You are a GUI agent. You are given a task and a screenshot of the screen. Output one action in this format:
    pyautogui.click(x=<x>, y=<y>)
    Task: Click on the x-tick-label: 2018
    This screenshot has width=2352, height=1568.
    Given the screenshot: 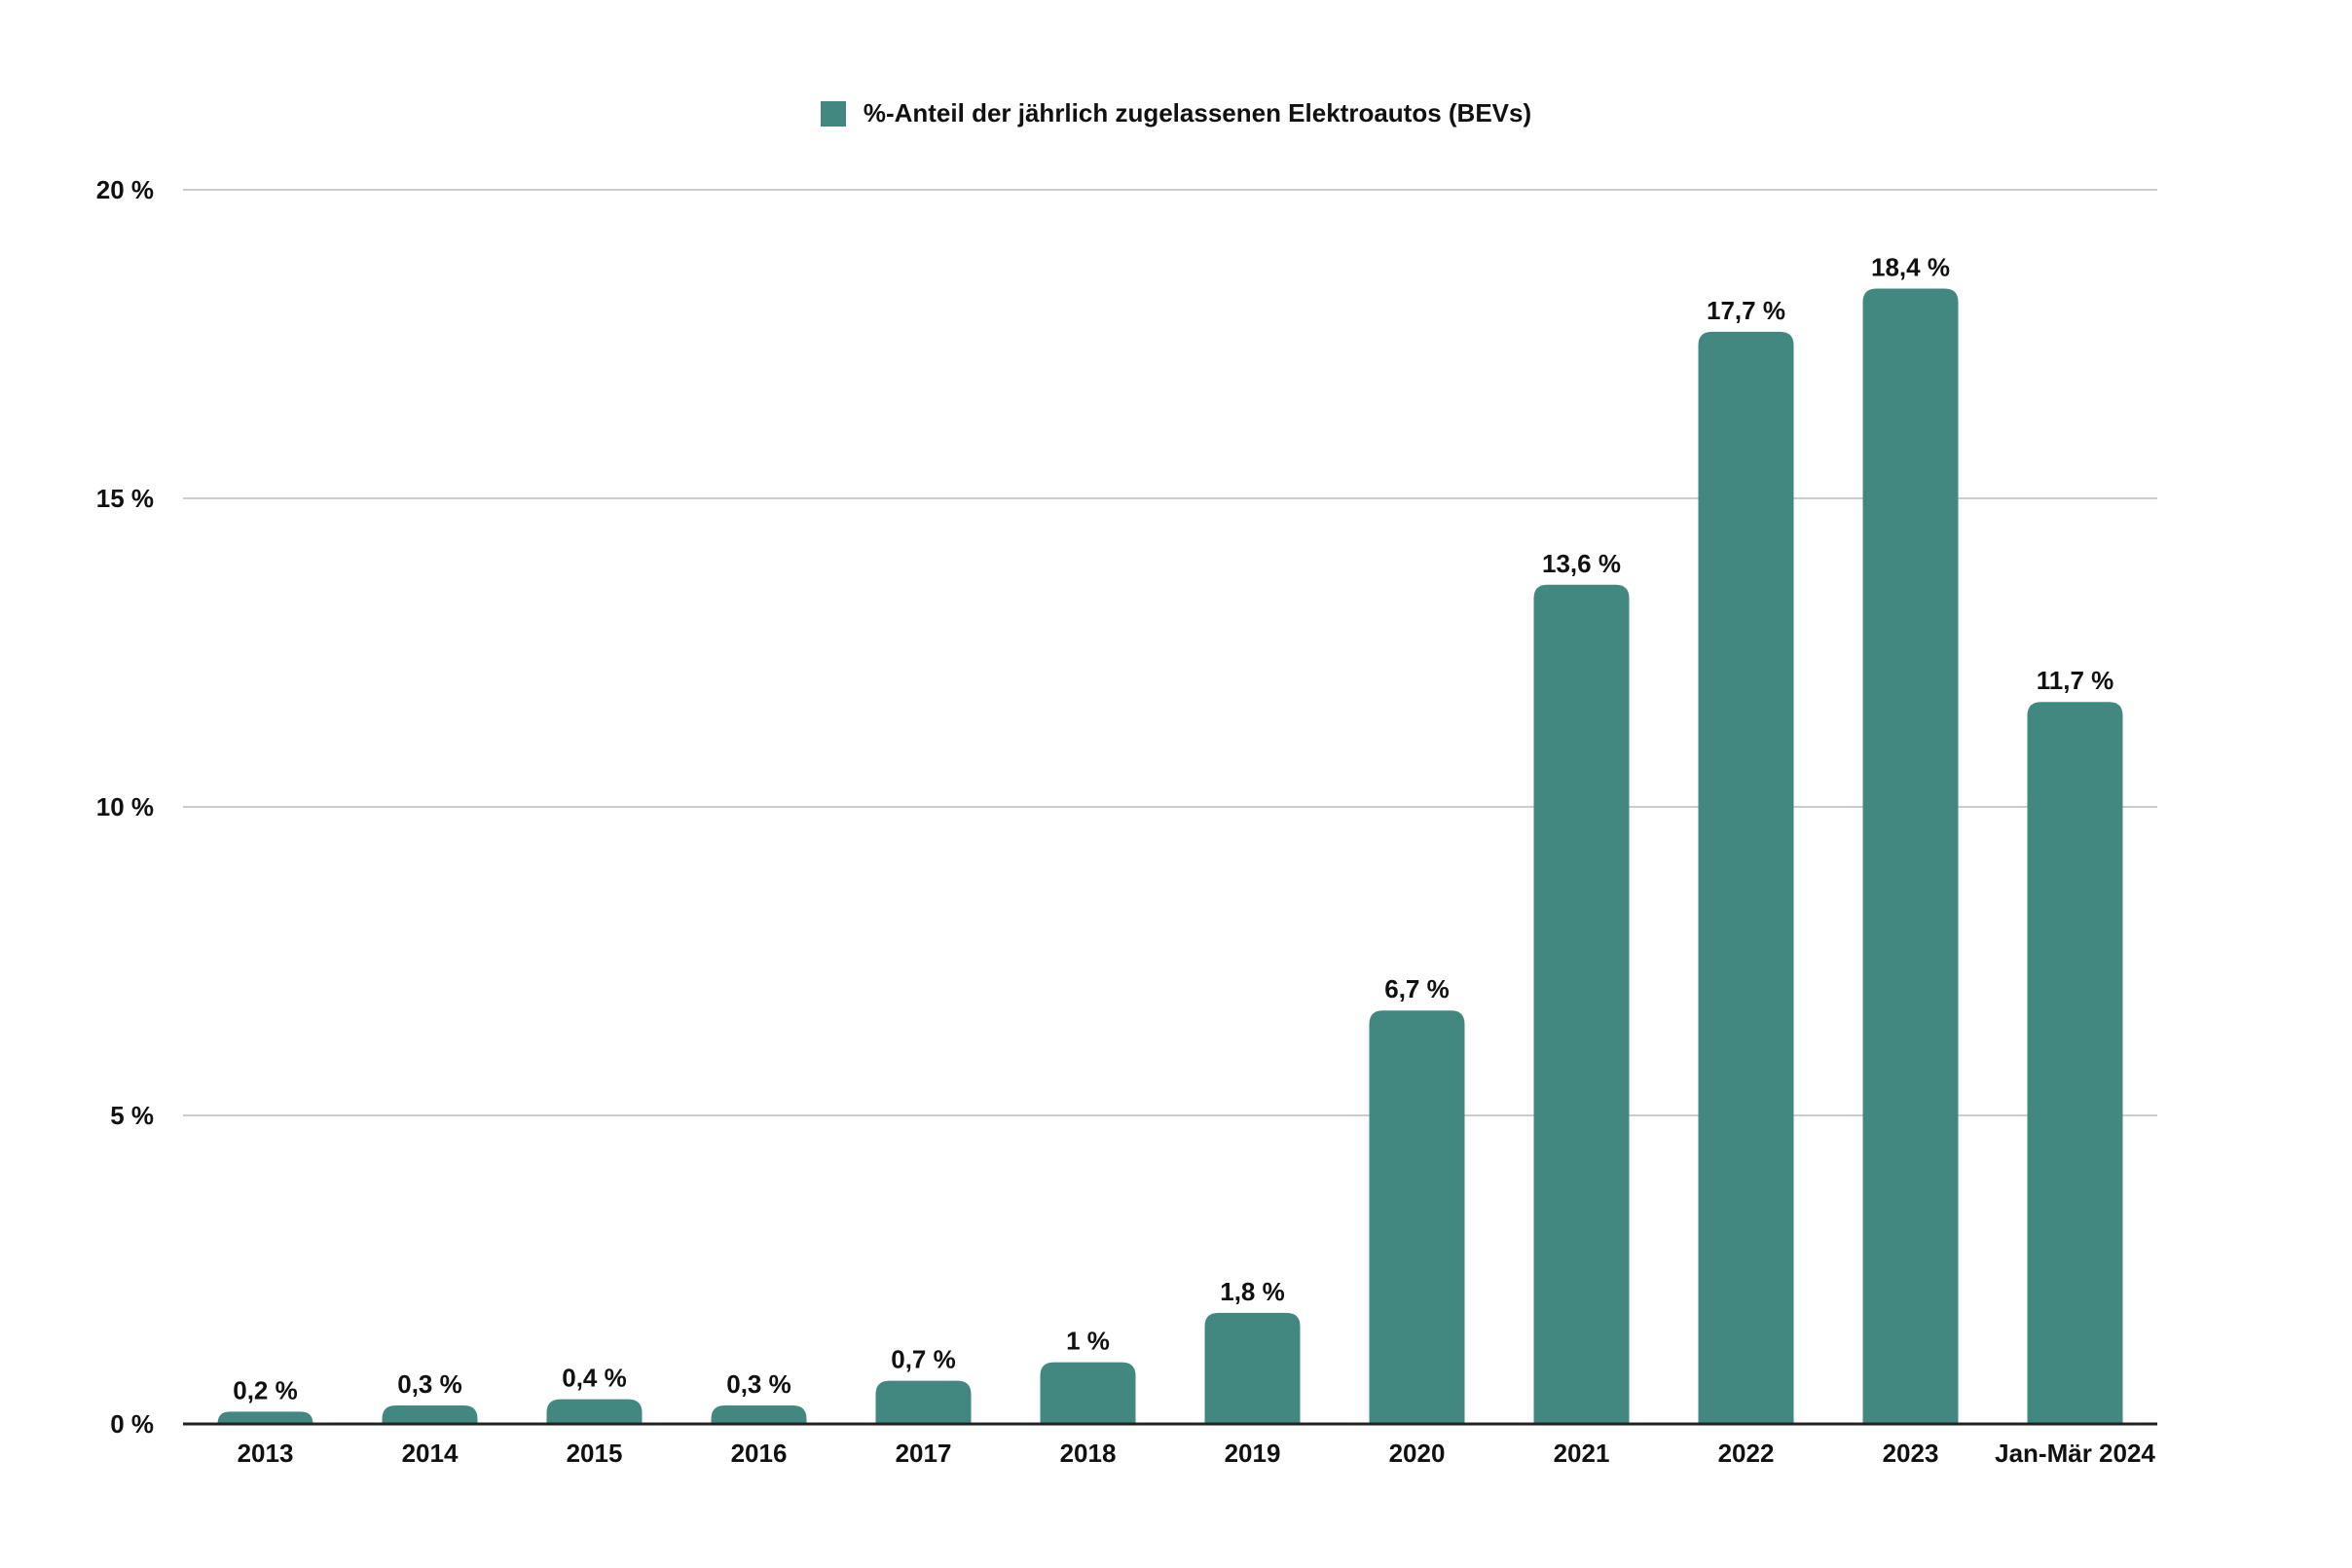 What is the action you would take?
    pyautogui.click(x=1088, y=1453)
    